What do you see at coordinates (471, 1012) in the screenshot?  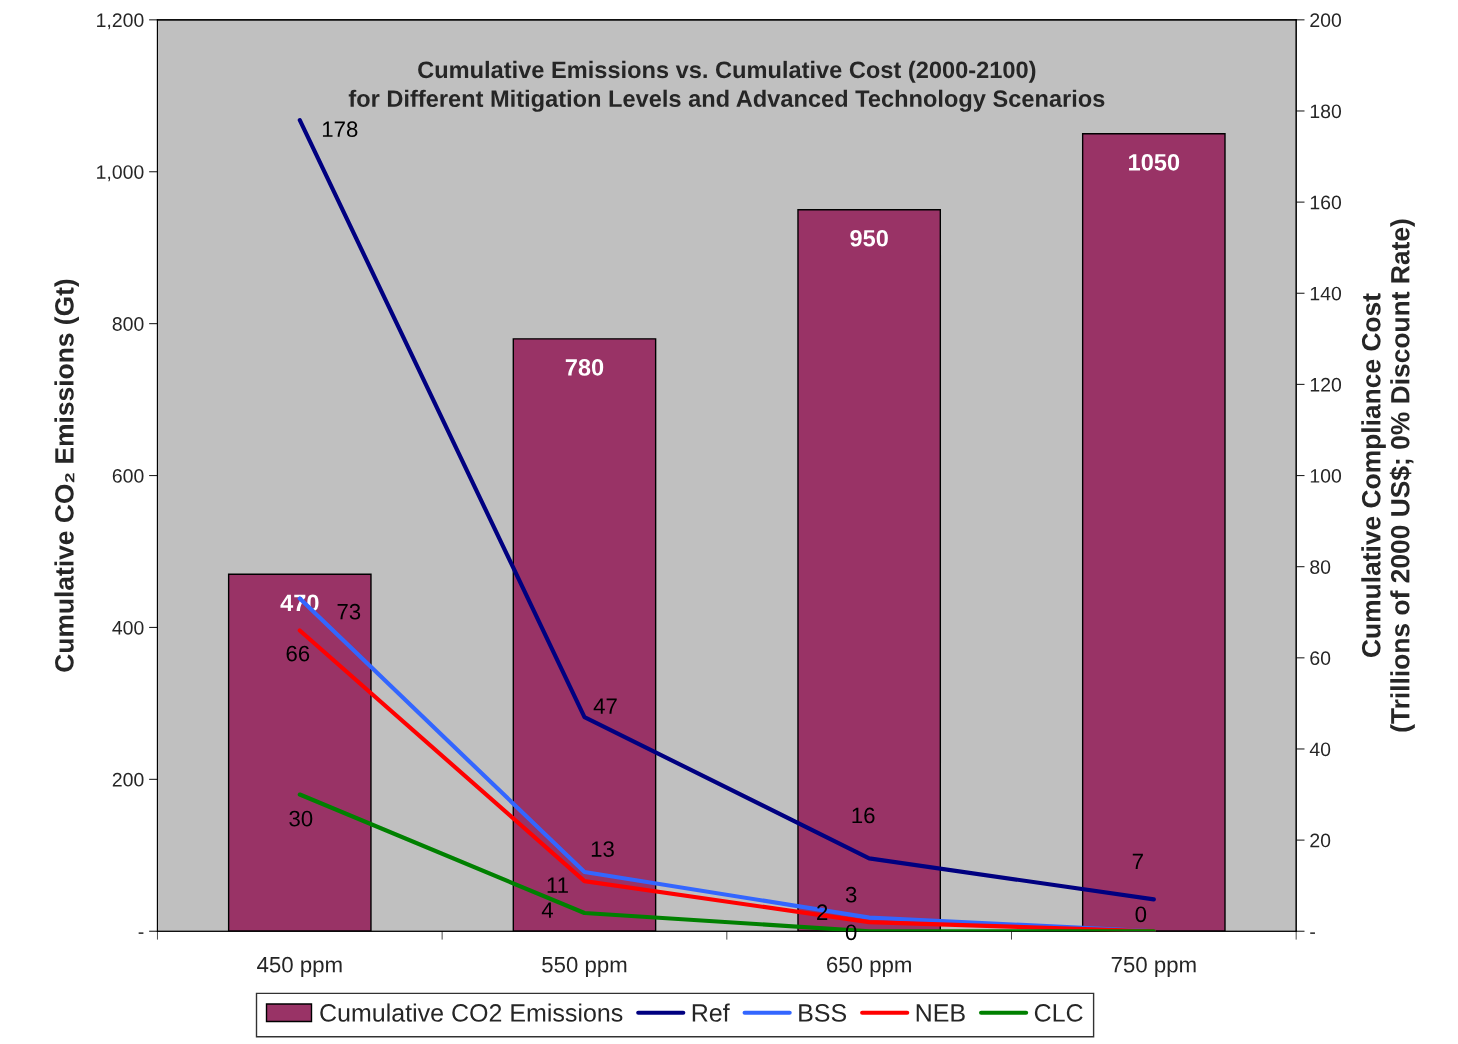 I see `legend-label: Cumulative CO2 Emissions` at bounding box center [471, 1012].